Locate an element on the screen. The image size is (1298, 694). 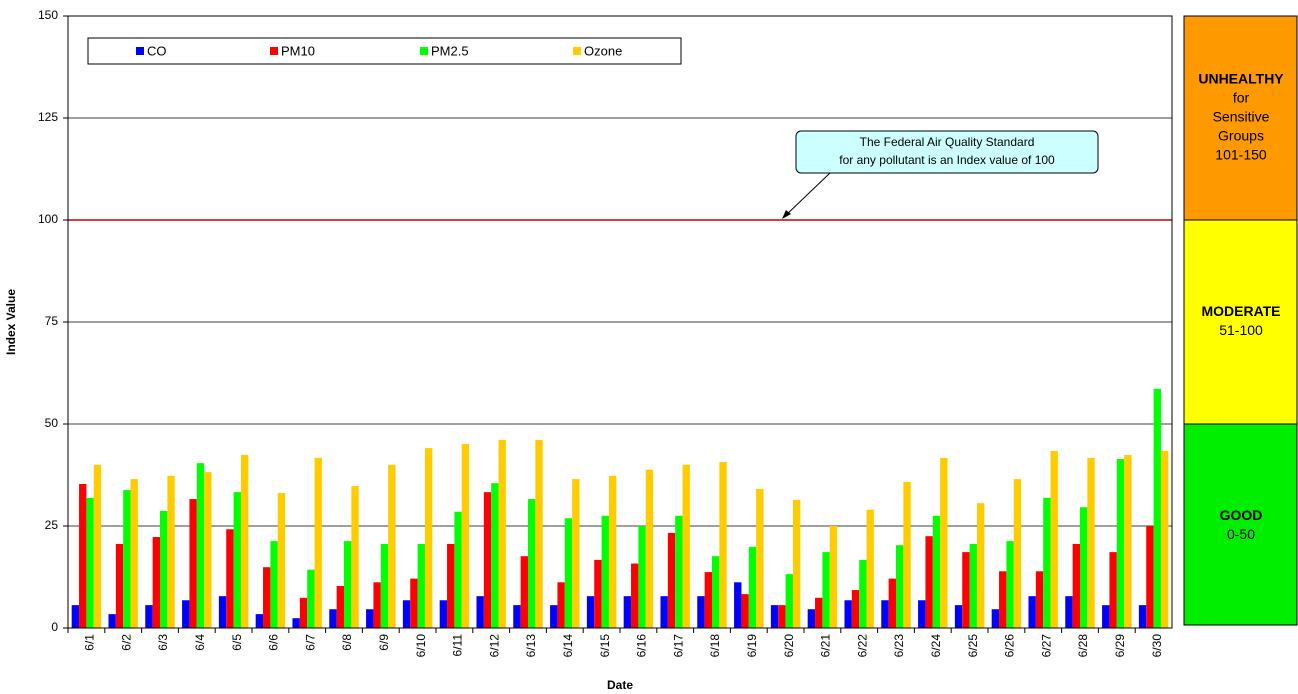
x-tick-label: 6/11 is located at coordinates (458, 645).